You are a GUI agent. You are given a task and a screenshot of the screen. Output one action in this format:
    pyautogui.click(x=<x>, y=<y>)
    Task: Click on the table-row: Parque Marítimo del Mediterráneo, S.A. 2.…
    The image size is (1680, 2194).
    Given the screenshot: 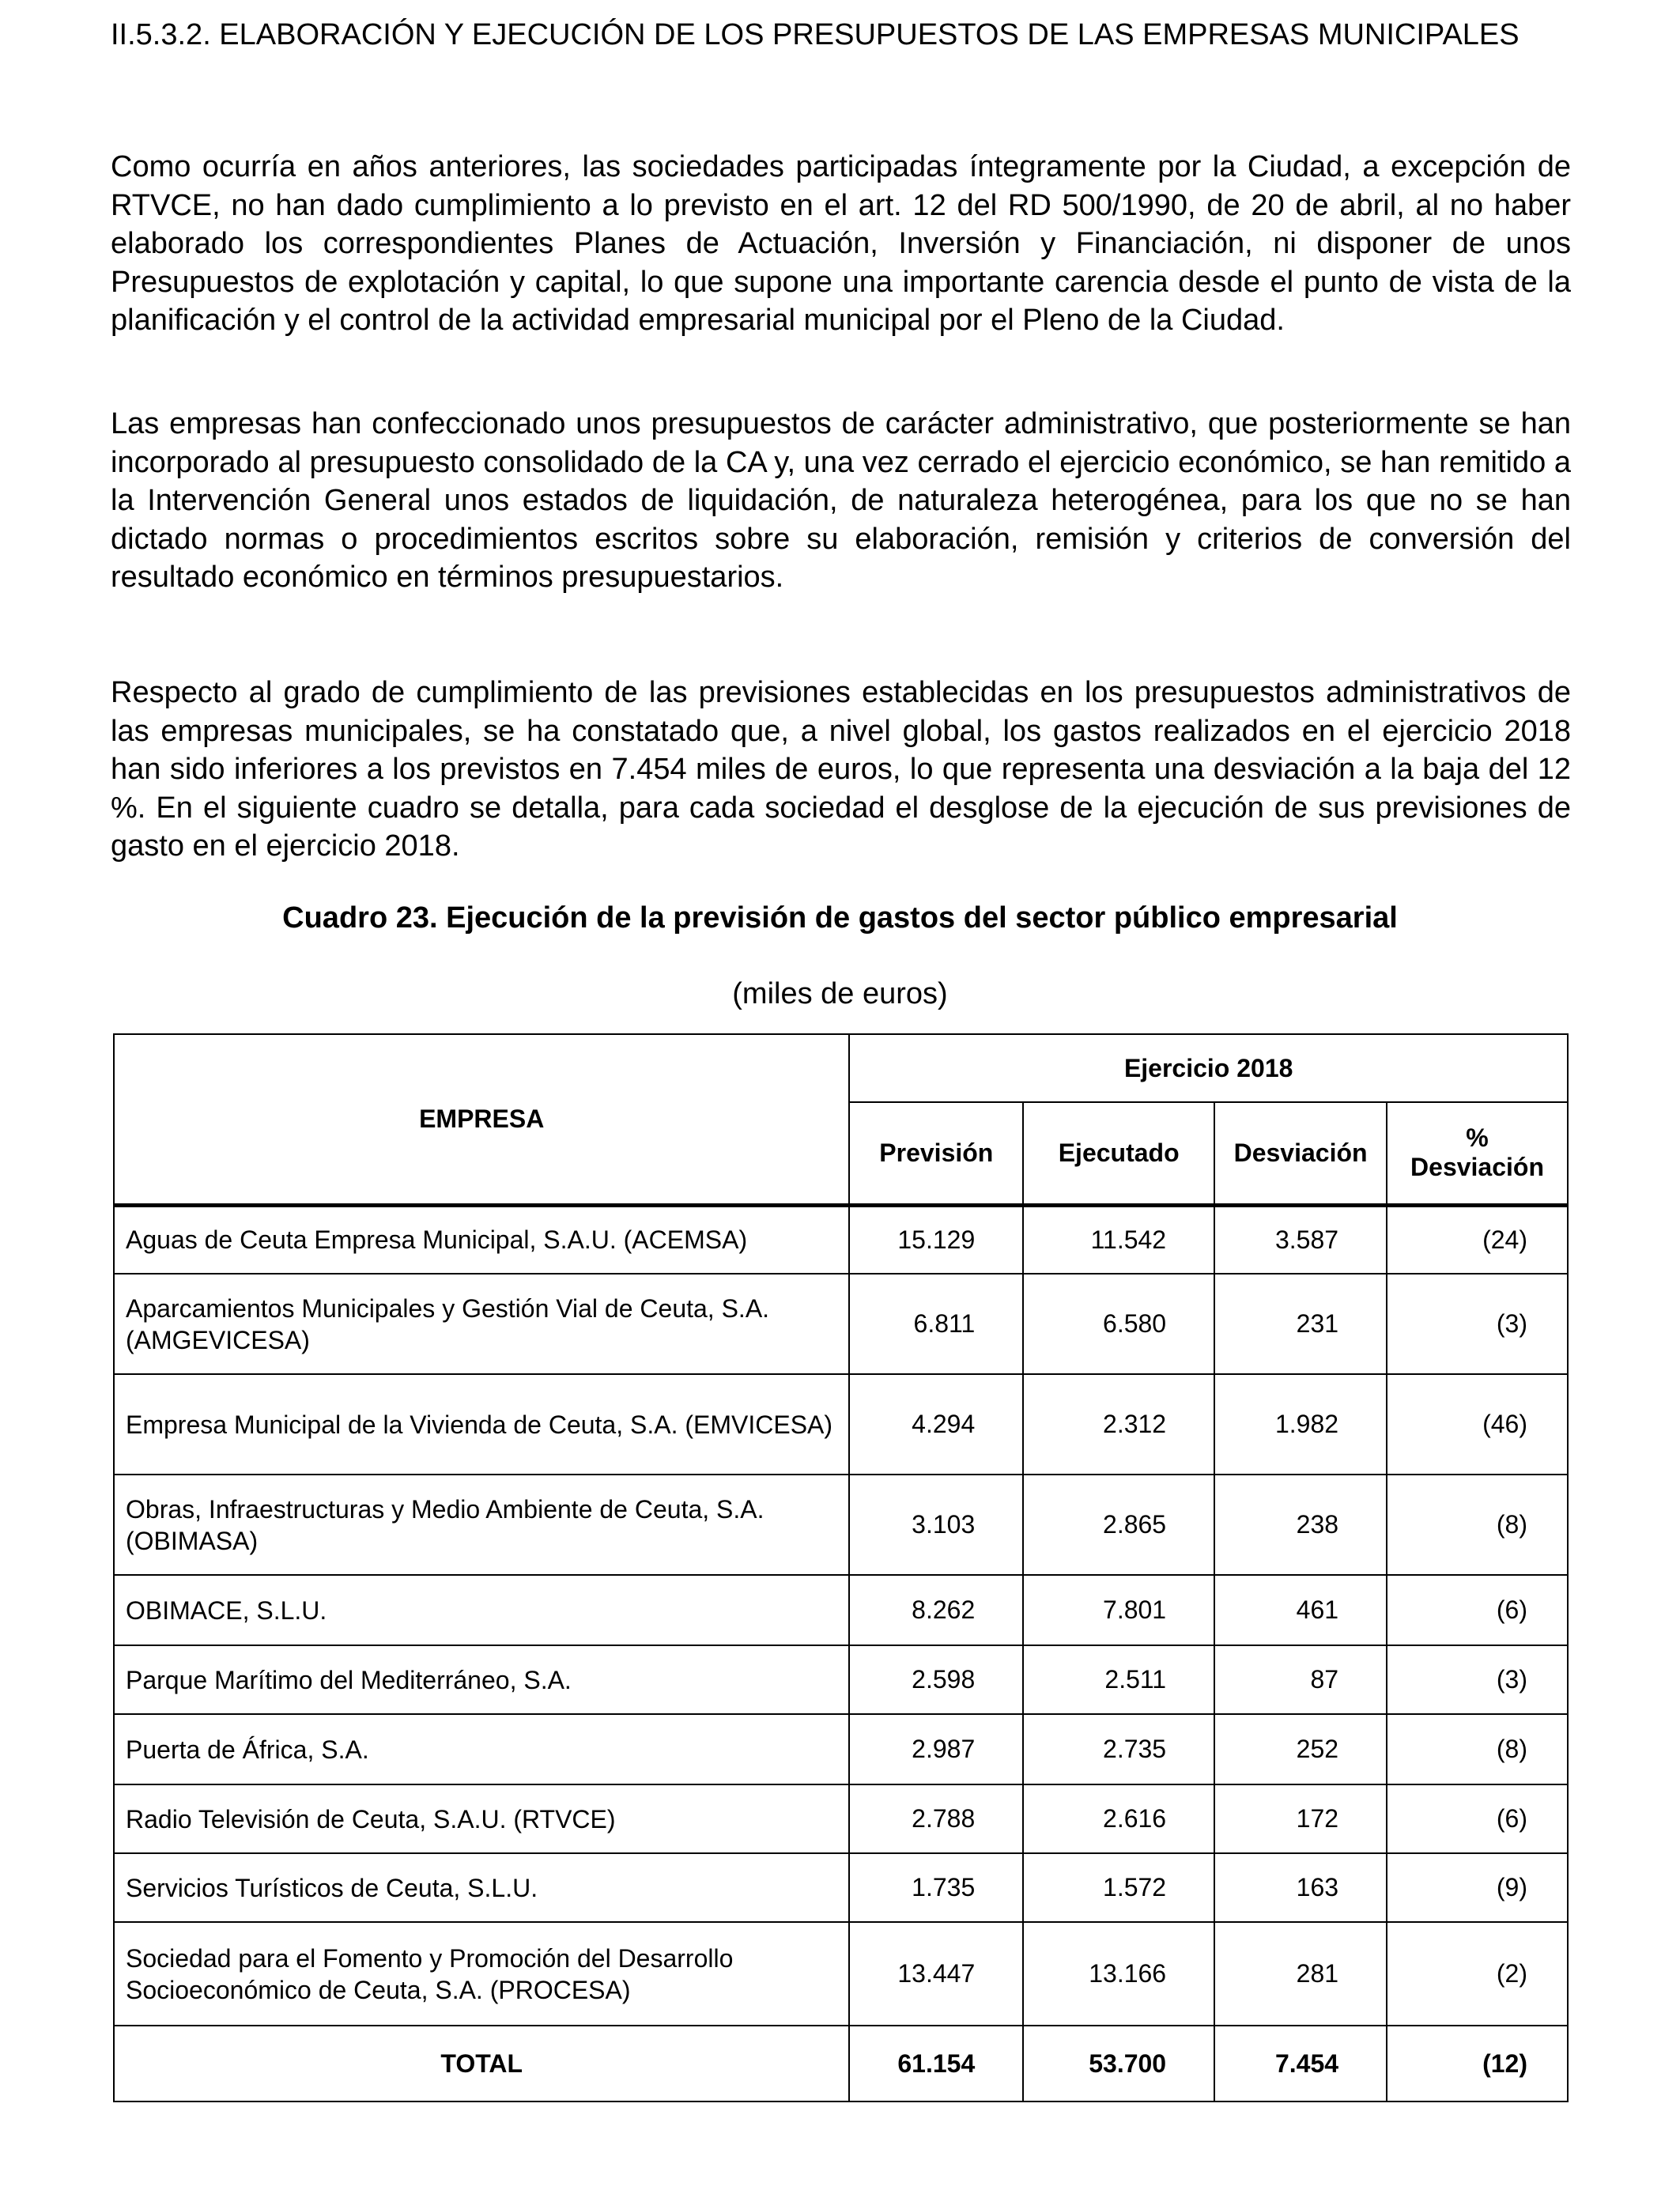 What is the action you would take?
    pyautogui.click(x=840, y=1680)
    